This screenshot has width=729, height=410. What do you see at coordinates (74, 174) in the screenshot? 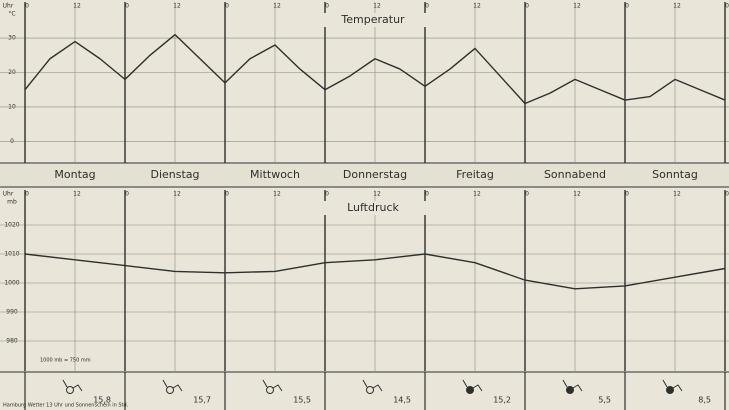
I see `day-label: Montag` at bounding box center [74, 174].